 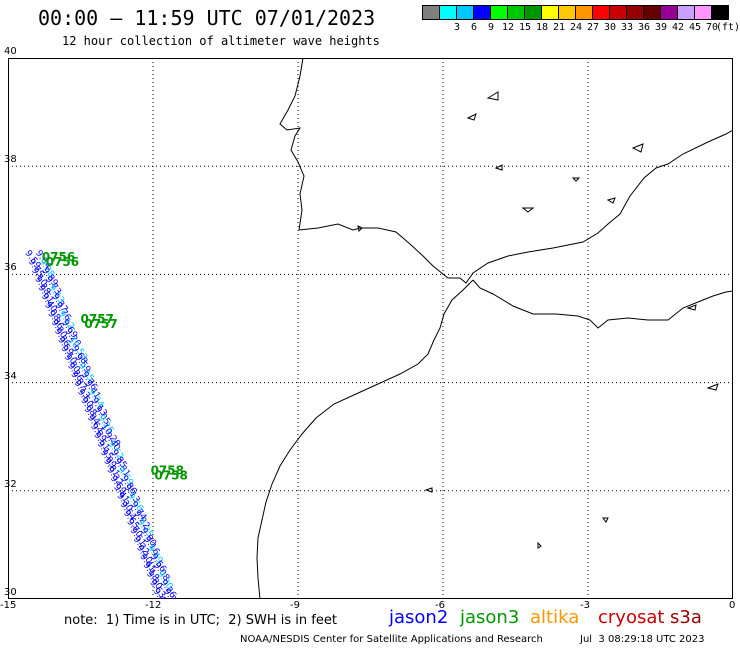 I want to click on lat-tick-label: 34, so click(x=10, y=376).